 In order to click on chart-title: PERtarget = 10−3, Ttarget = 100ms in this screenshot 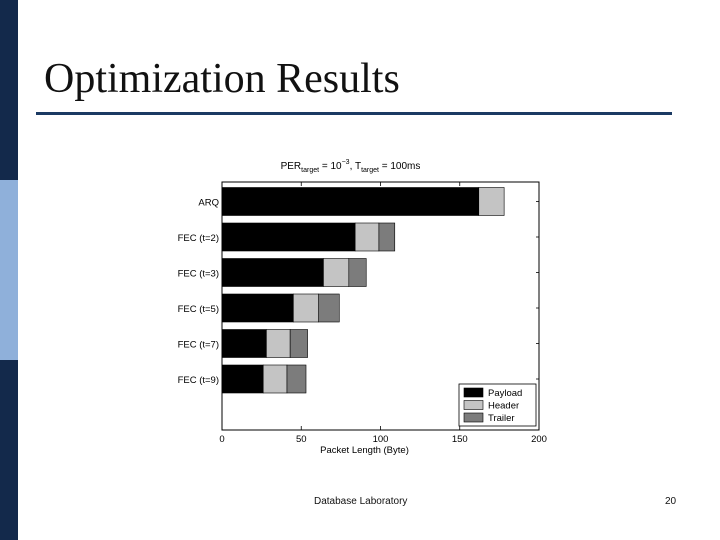, I will do `click(351, 166)`.